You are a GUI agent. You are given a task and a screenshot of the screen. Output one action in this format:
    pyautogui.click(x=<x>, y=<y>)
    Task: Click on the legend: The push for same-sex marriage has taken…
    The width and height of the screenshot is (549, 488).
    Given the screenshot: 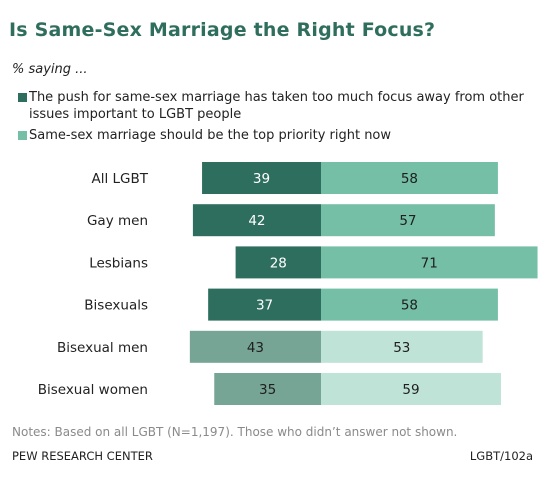 What is the action you would take?
    pyautogui.click(x=280, y=116)
    